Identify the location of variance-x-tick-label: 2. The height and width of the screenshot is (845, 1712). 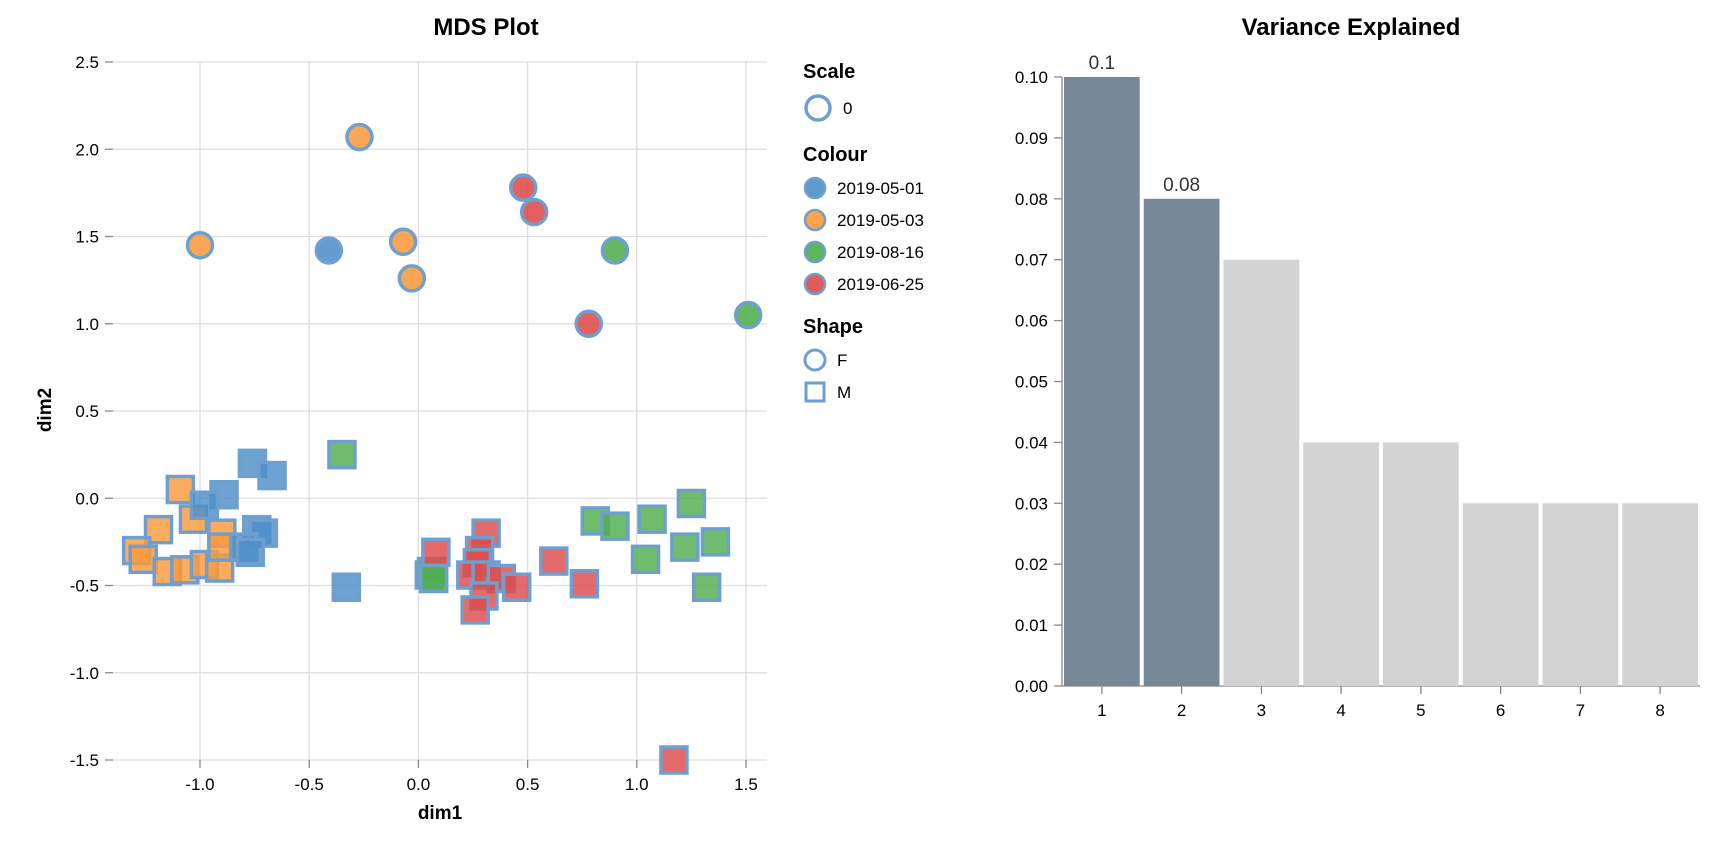
(1181, 710).